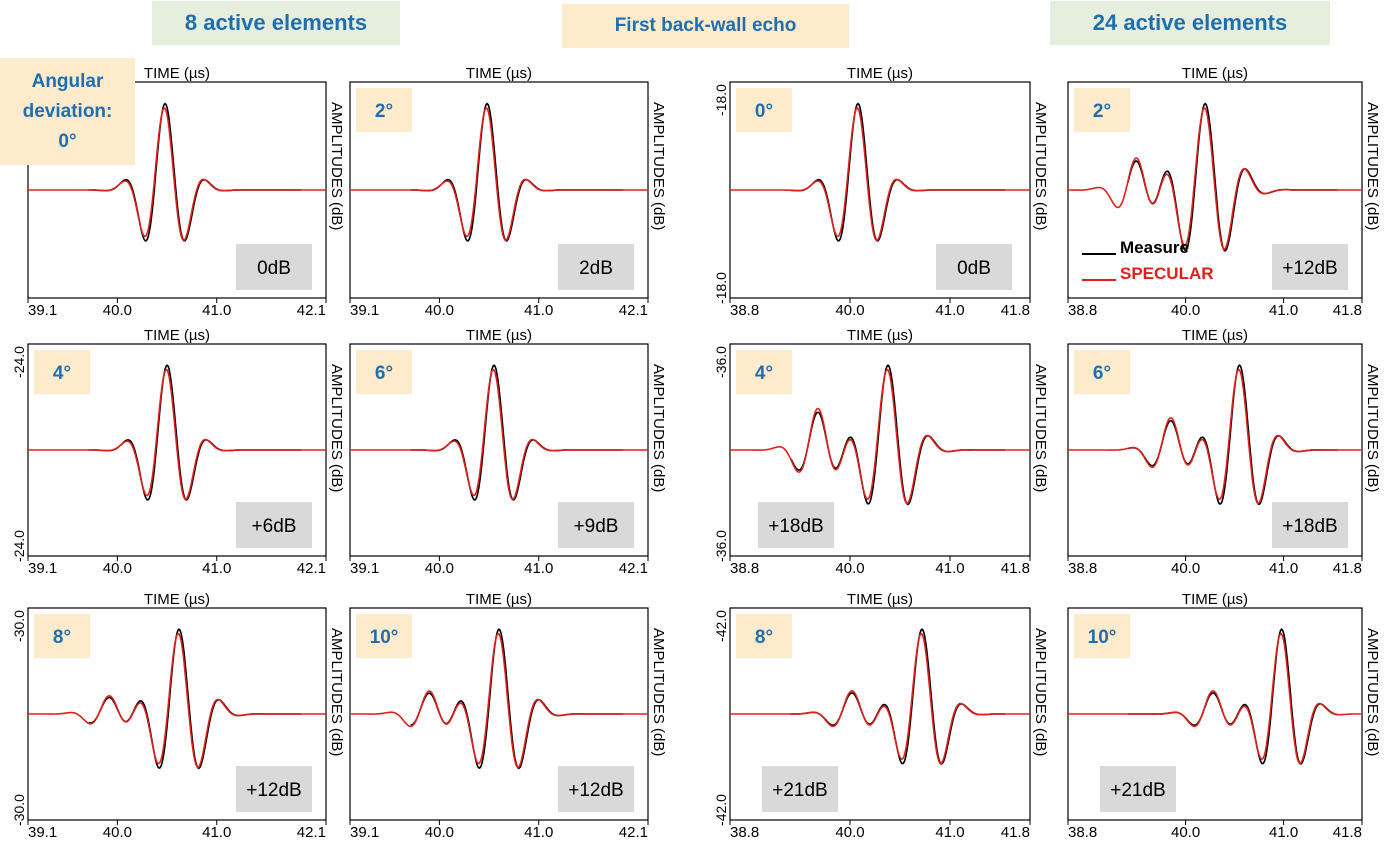 The height and width of the screenshot is (848, 1390). I want to click on angle-tag-label: 4°, so click(764, 373).